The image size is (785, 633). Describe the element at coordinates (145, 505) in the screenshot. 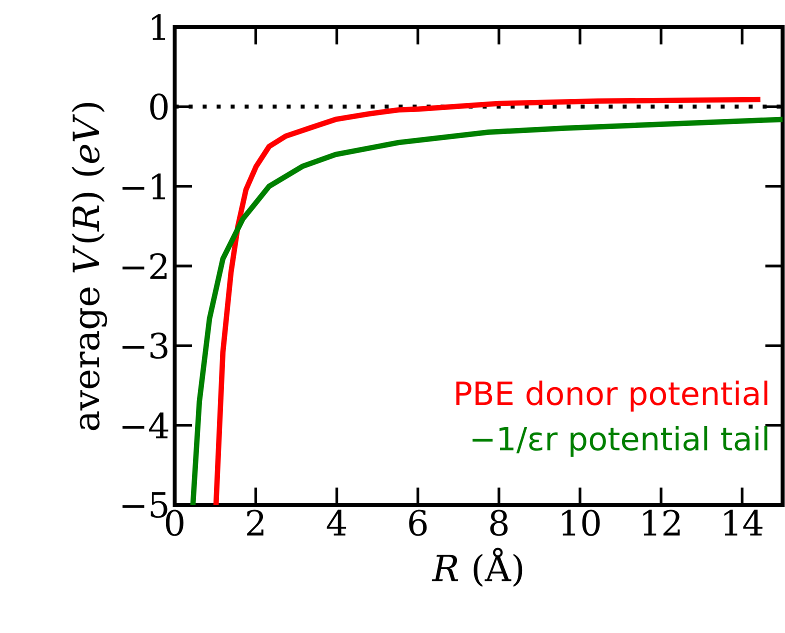

I see `y-tick-label: −5` at that location.